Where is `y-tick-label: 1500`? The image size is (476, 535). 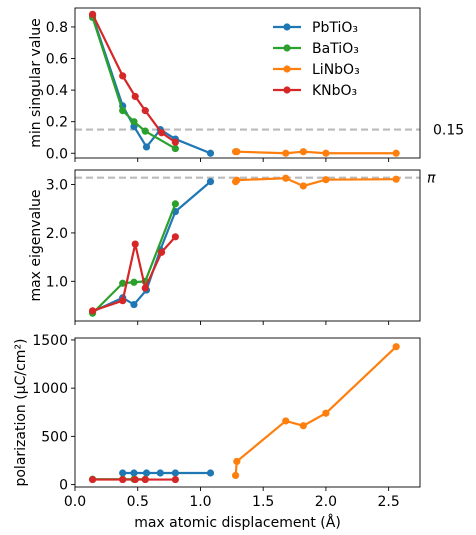 y-tick-label: 1500 is located at coordinates (50, 341).